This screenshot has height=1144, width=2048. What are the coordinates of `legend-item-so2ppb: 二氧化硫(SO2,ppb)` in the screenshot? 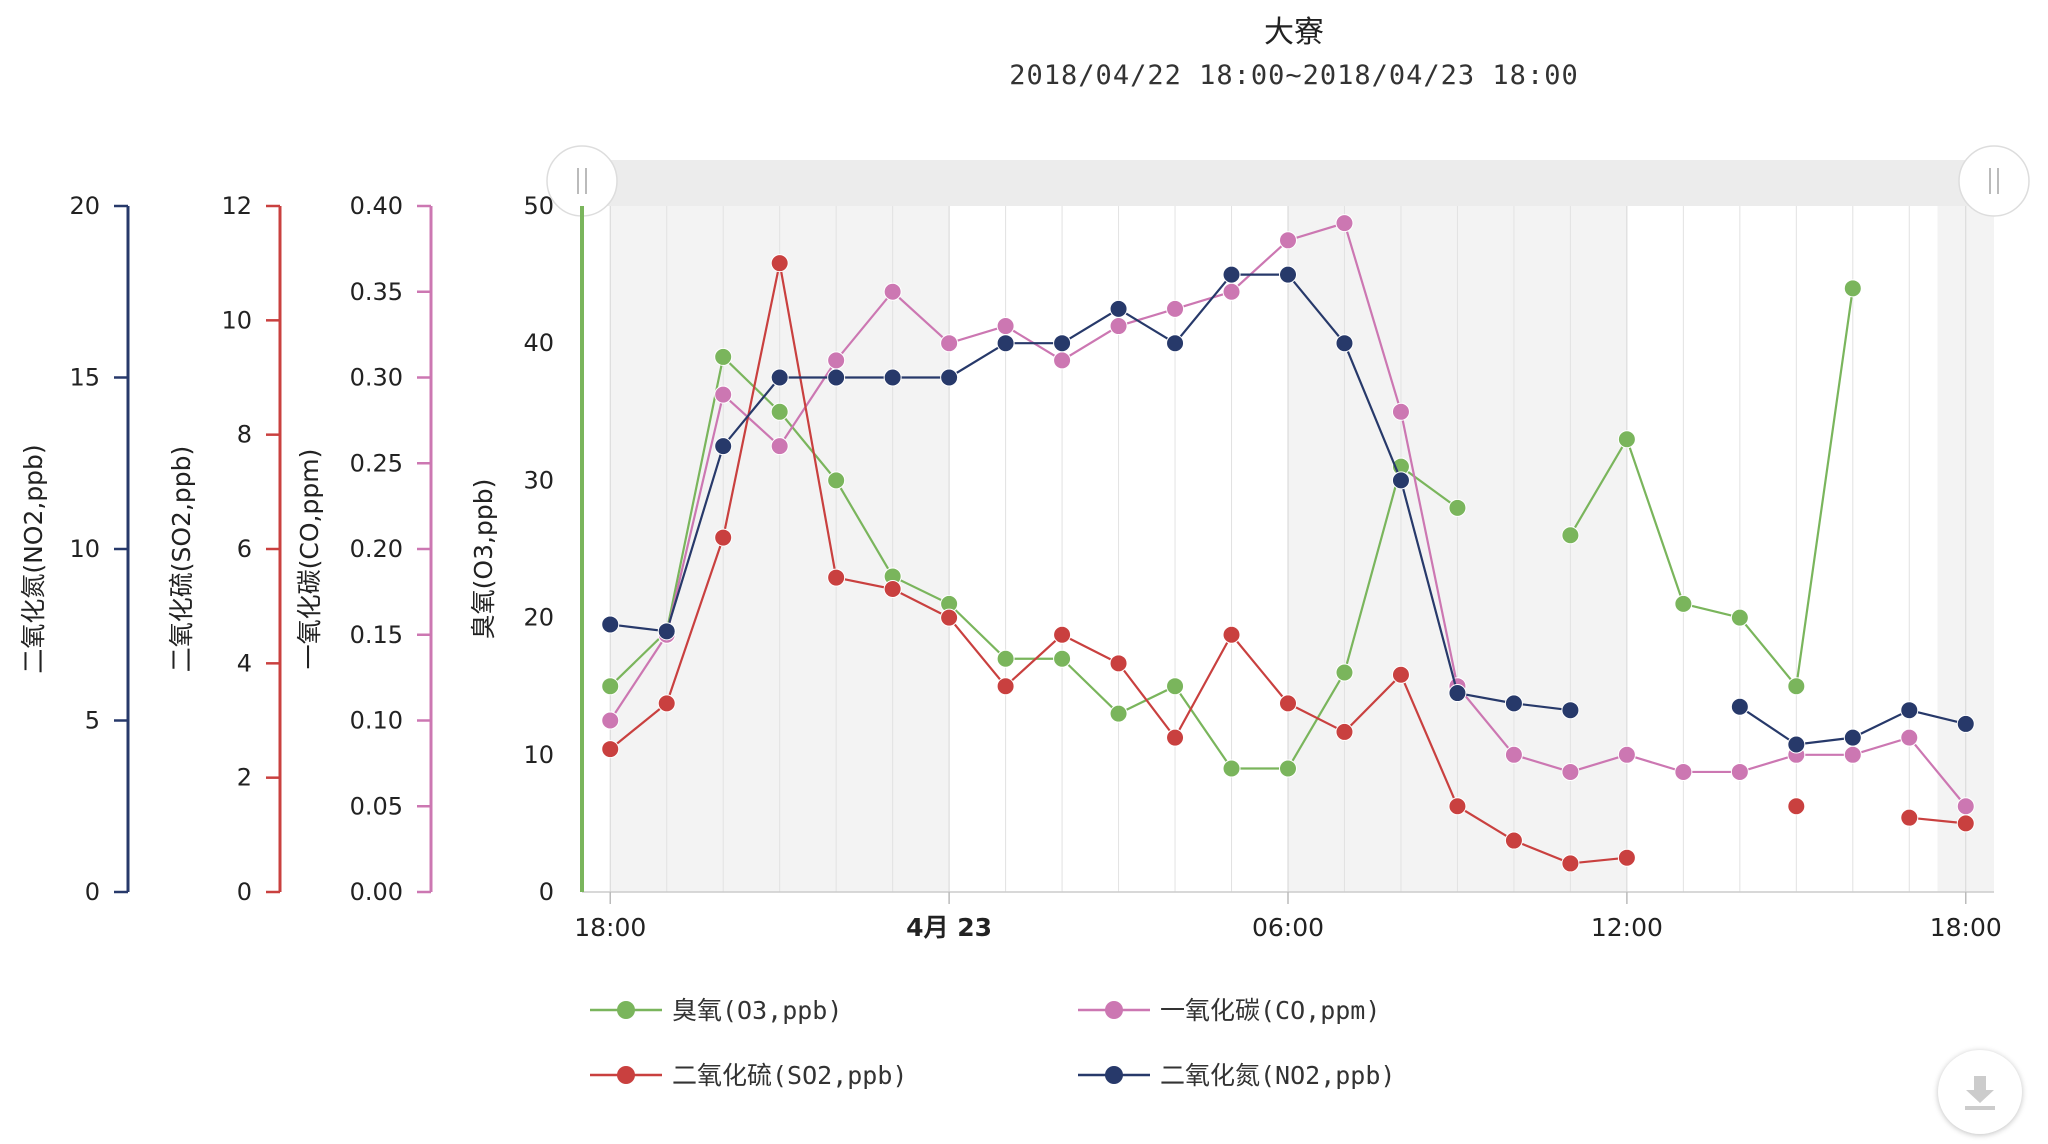 It's located at (748, 1075).